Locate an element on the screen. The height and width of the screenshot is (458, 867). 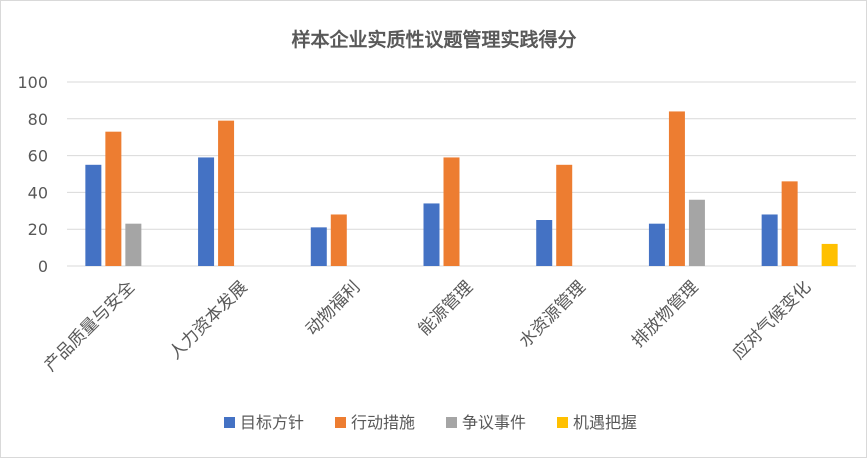
x-category-label: 能源管理 is located at coordinates (446, 308).